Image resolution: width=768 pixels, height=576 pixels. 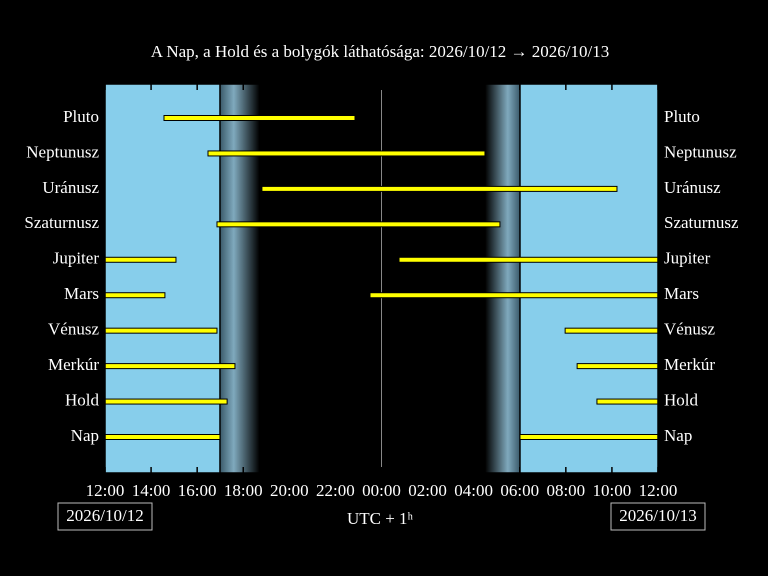 I want to click on body-label-right: Uránusz, so click(x=692, y=187).